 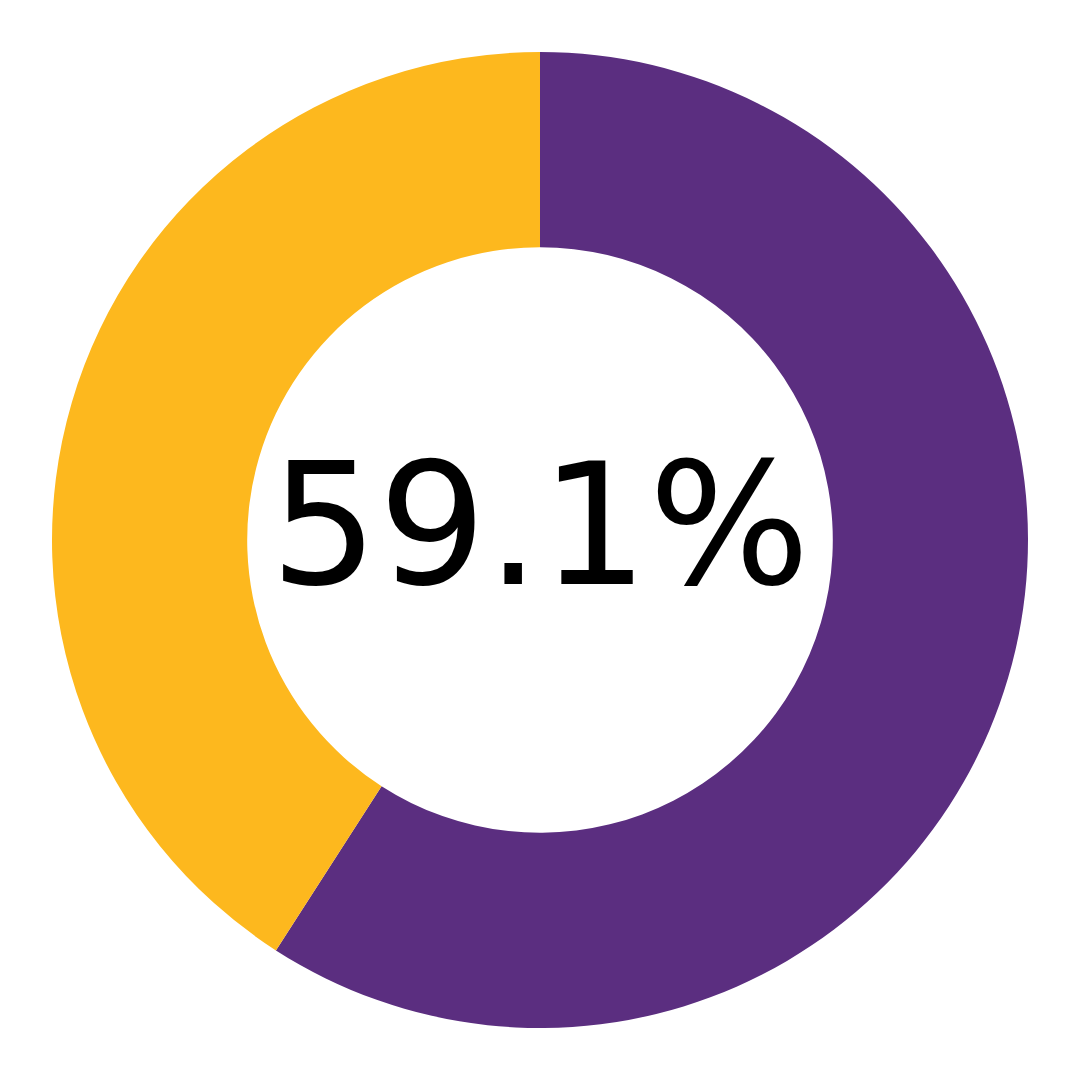 I want to click on data-label: 59.1%, so click(x=540, y=525).